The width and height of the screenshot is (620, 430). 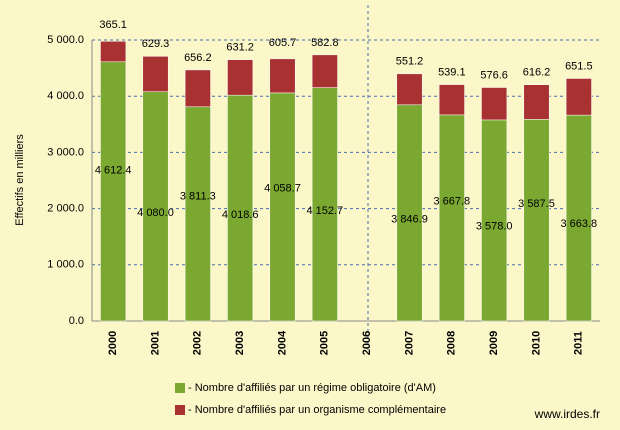 I want to click on x-tick-label: 2011, so click(x=579, y=343).